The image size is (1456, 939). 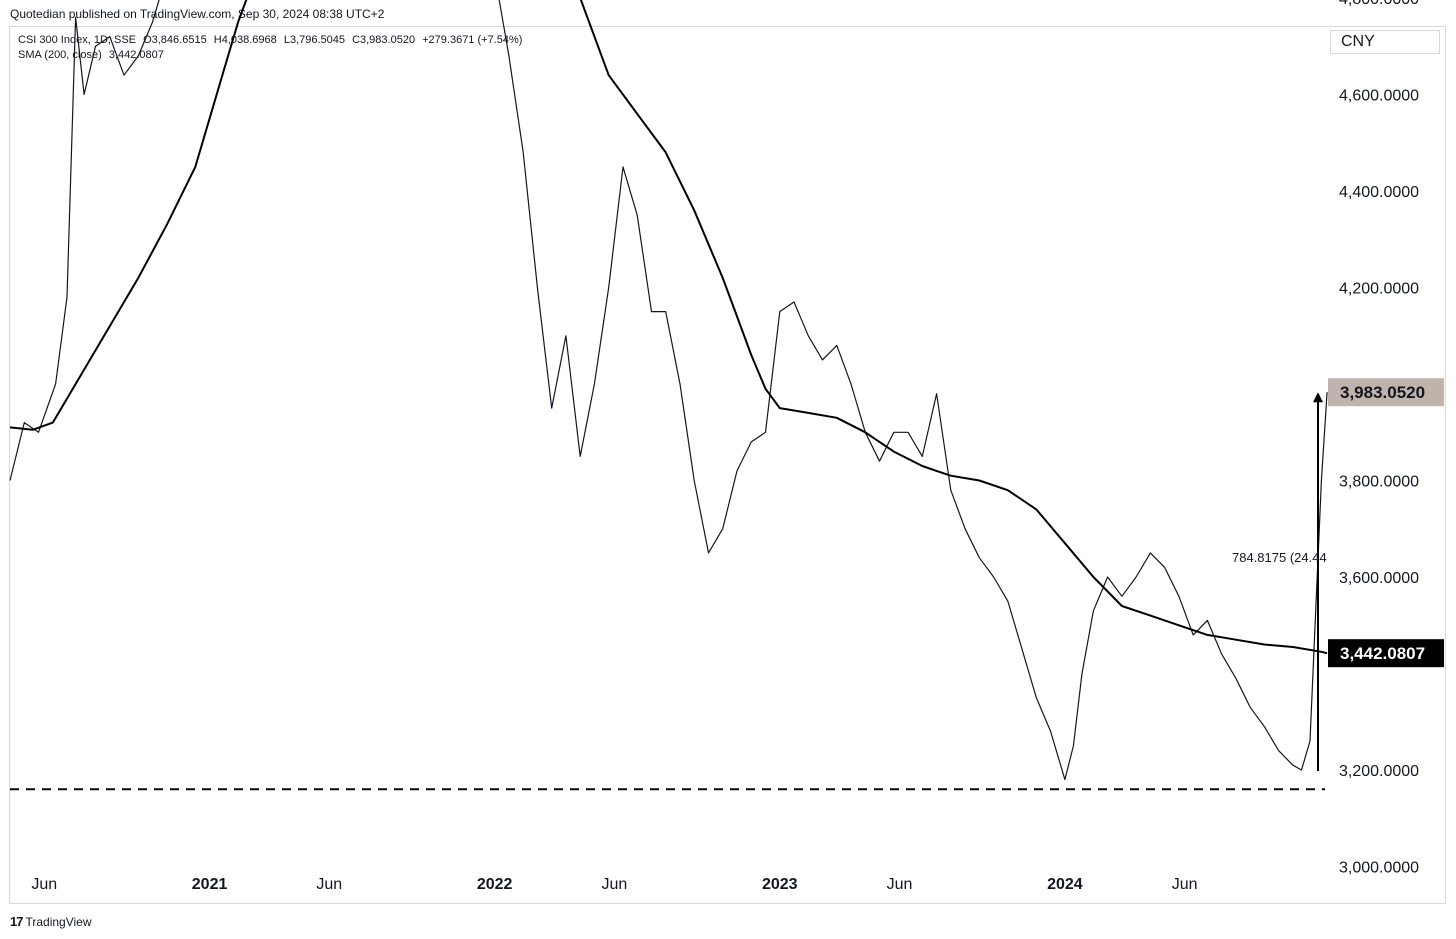 I want to click on legend-low: L3,796.5045, so click(x=314, y=40).